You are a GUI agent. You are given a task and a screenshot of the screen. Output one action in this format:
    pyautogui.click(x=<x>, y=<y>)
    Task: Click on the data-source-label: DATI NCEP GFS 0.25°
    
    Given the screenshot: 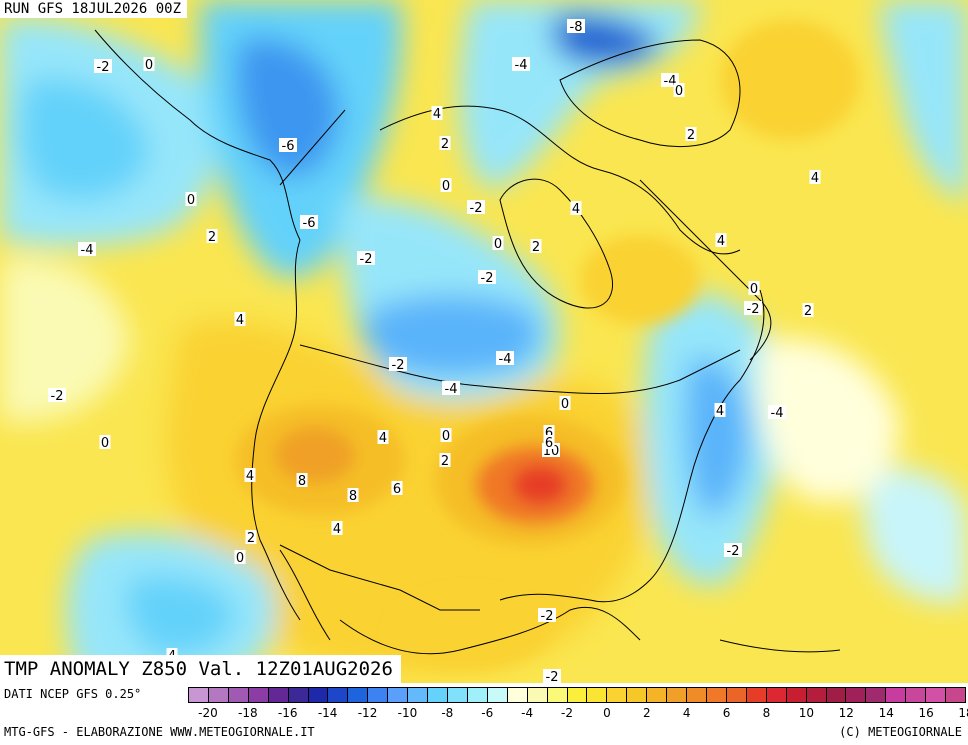 What is the action you would take?
    pyautogui.click(x=73, y=694)
    